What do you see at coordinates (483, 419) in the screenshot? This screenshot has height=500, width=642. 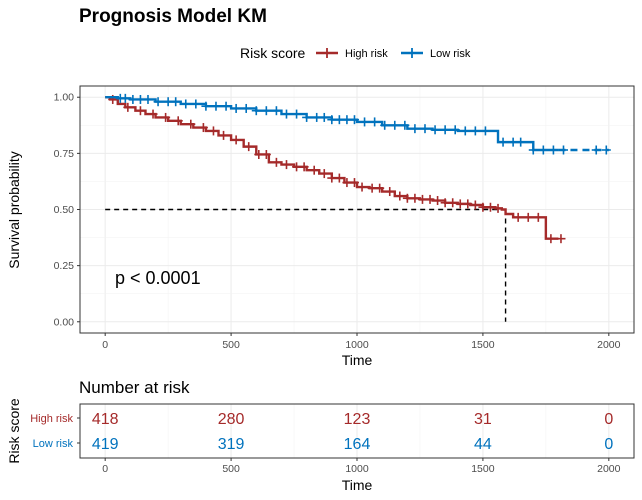 I see `risk-count: 31` at bounding box center [483, 419].